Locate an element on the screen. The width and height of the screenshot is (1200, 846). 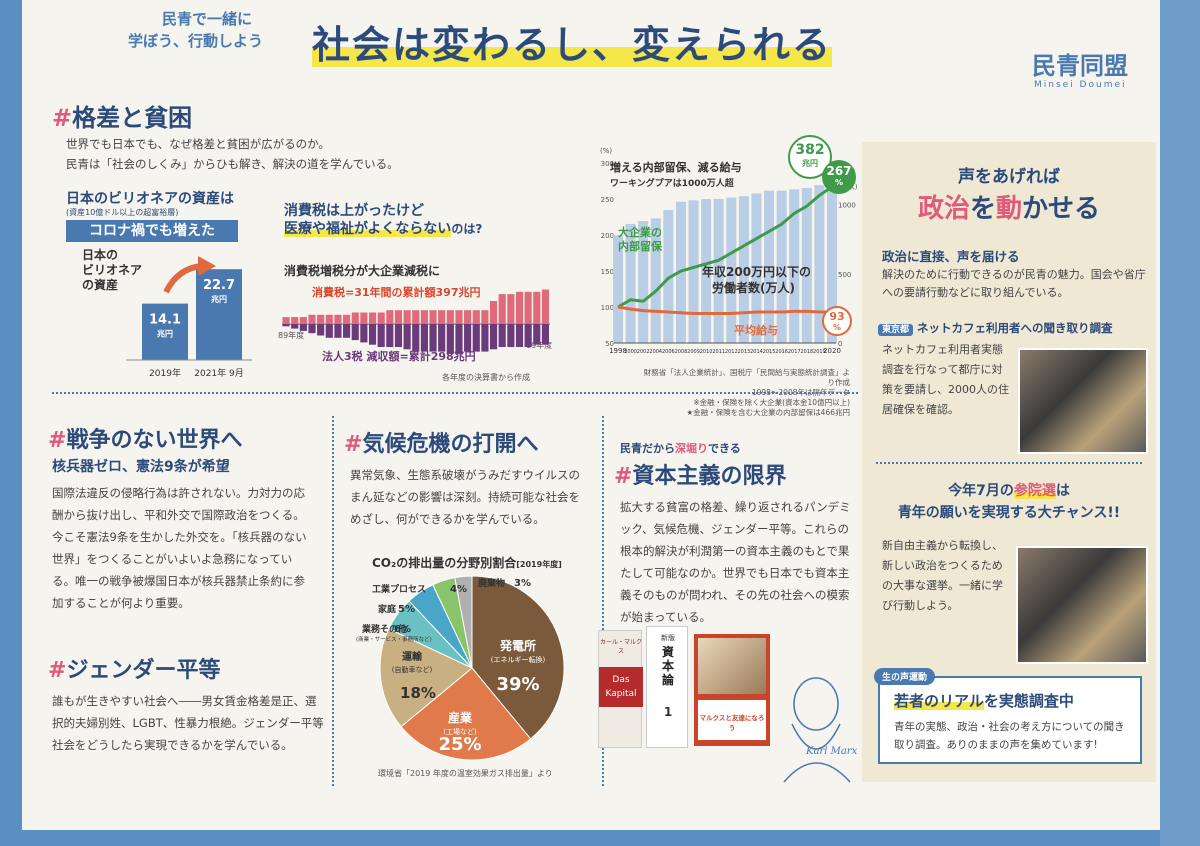
payroll-source-1: 財務省「法人企業統計」、国税庁「民間給与実態統計調査」より作成 is located at coordinates (746, 377).